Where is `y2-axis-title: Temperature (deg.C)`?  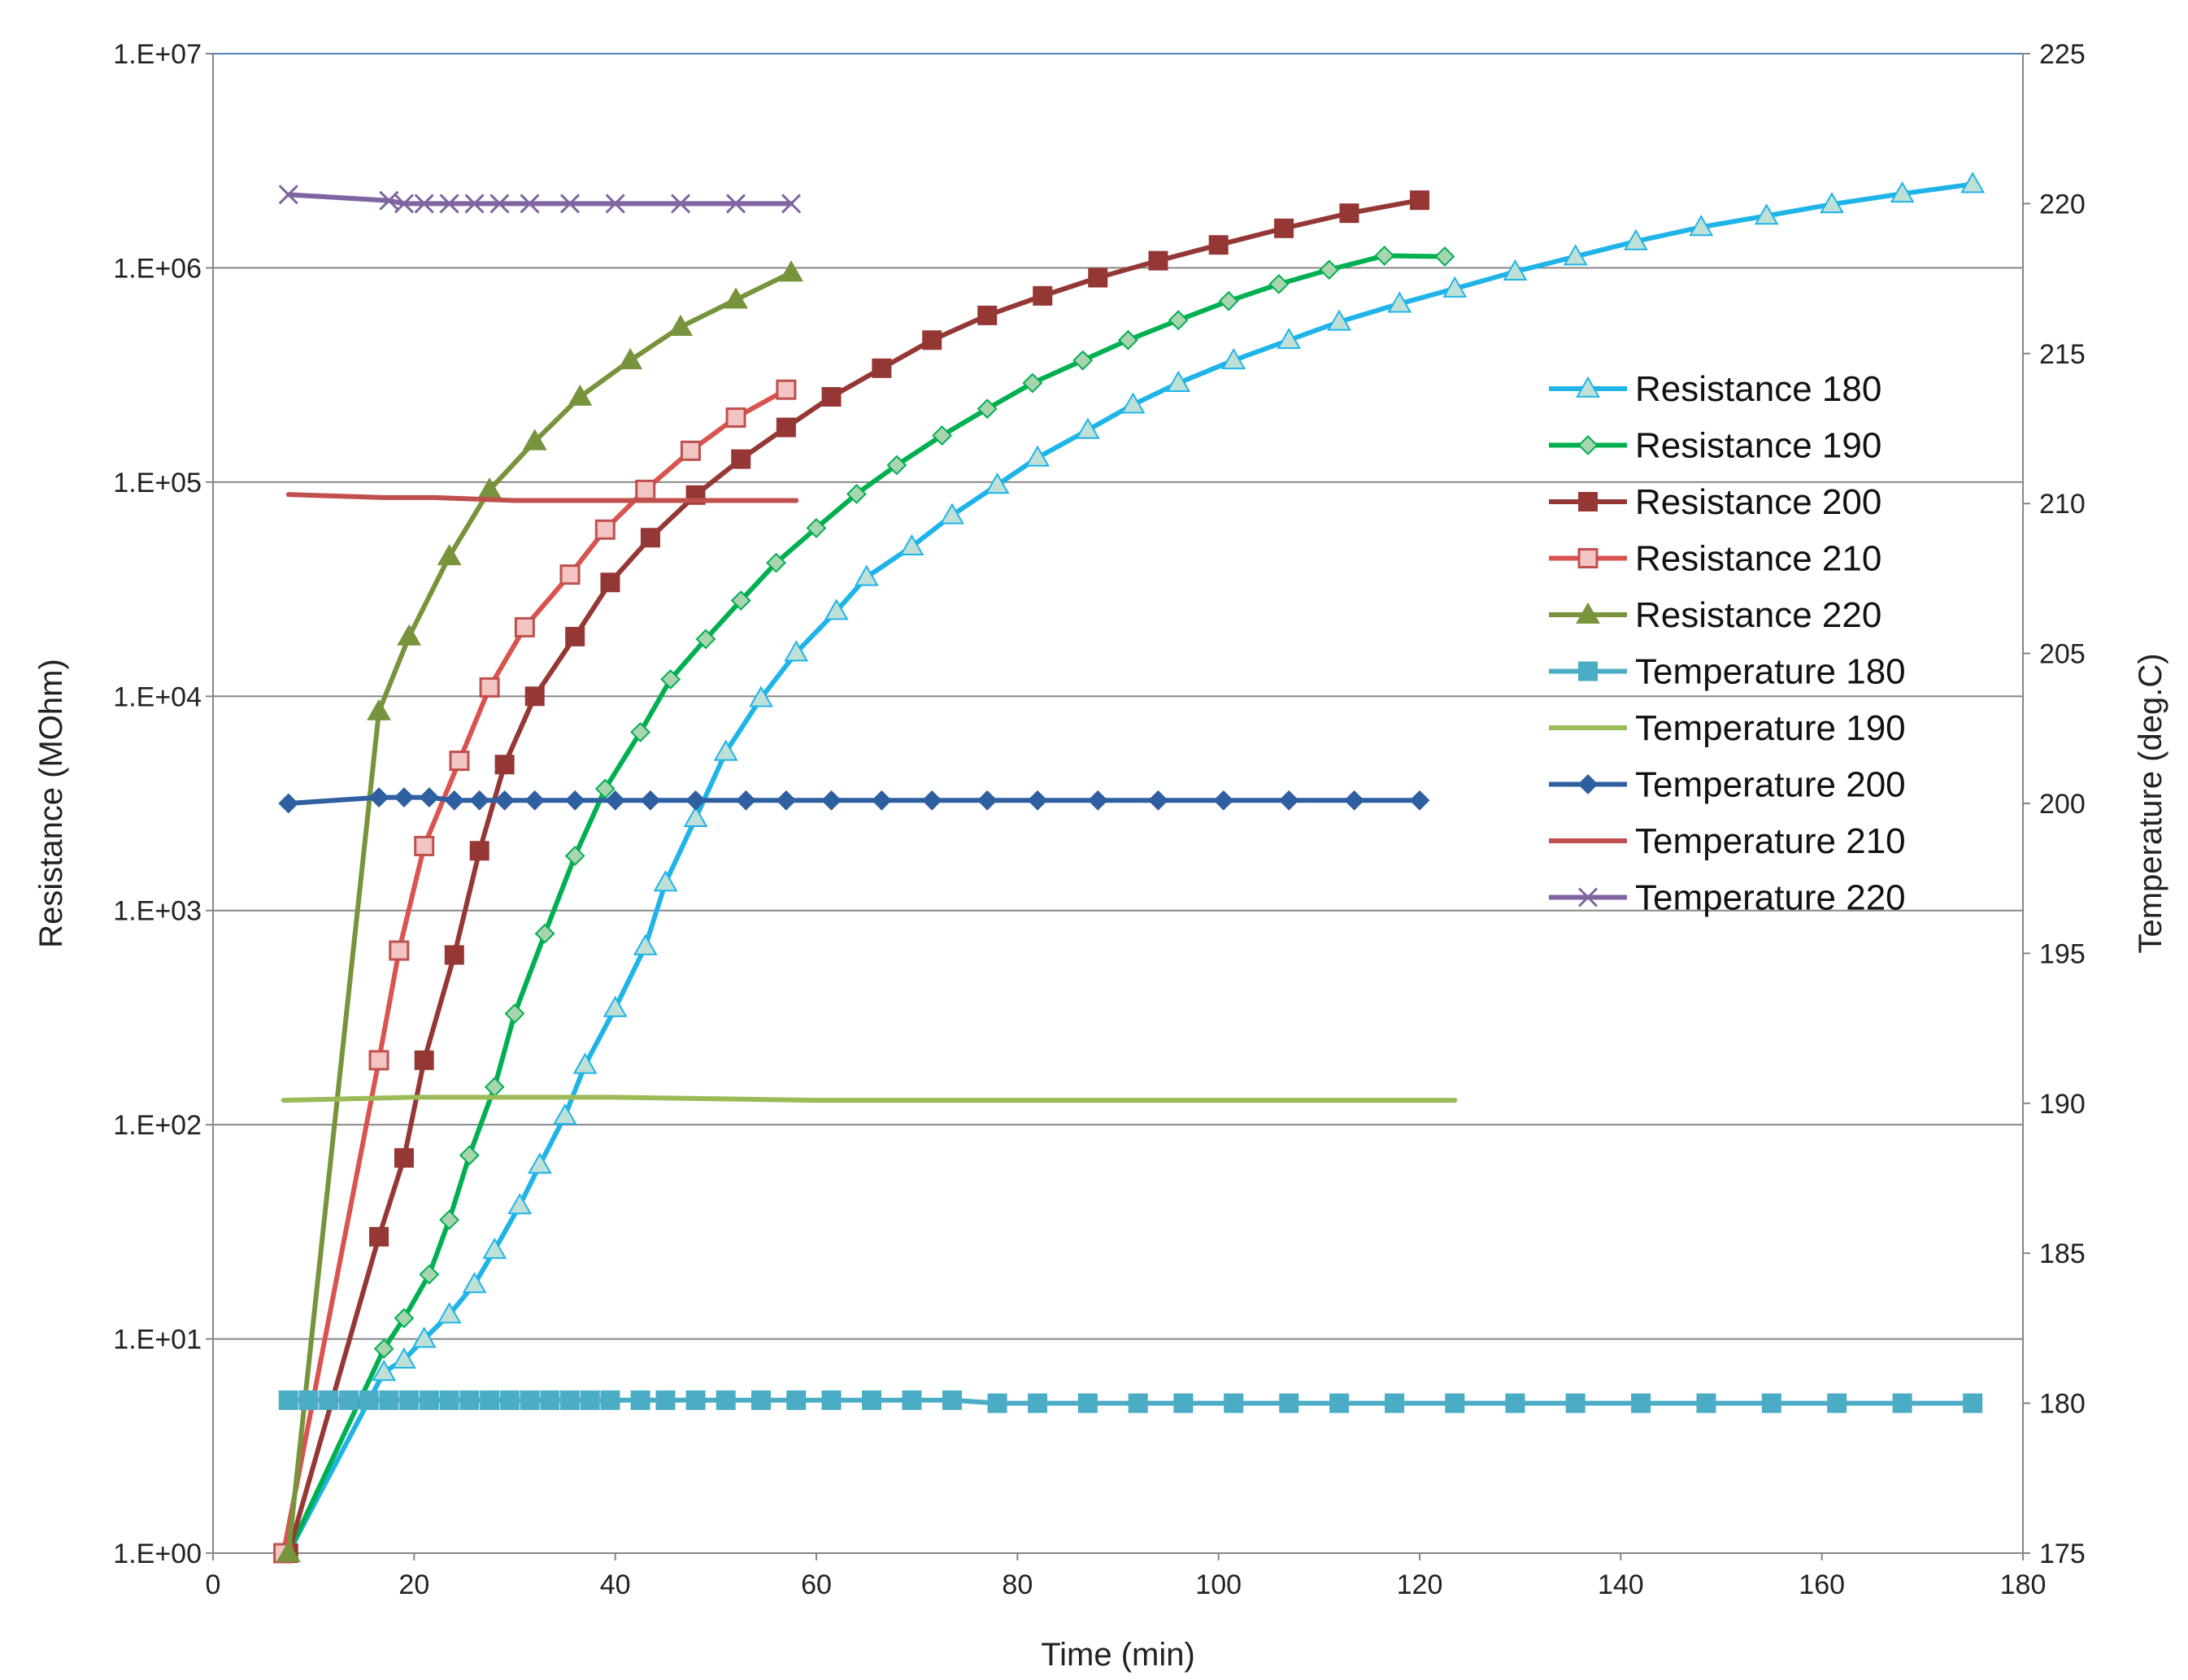 y2-axis-title: Temperature (deg.C) is located at coordinates (2150, 803).